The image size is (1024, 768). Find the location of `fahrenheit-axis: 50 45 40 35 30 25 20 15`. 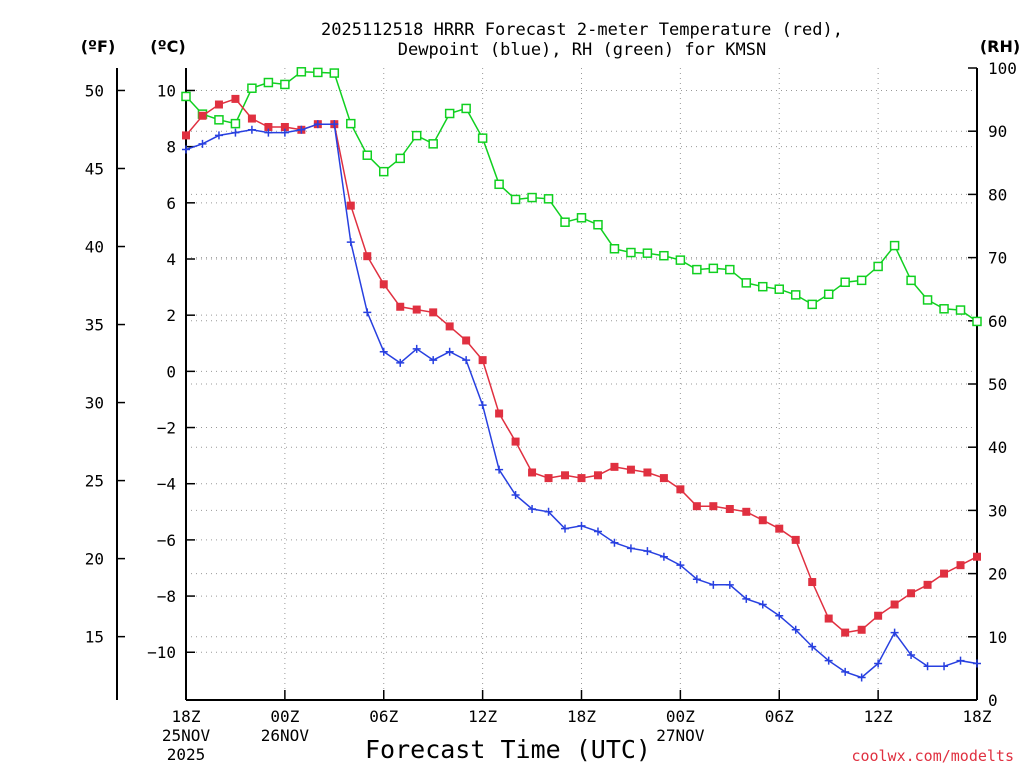

fahrenheit-axis: 50 45 40 35 30 25 20 15 is located at coordinates (105, 364).